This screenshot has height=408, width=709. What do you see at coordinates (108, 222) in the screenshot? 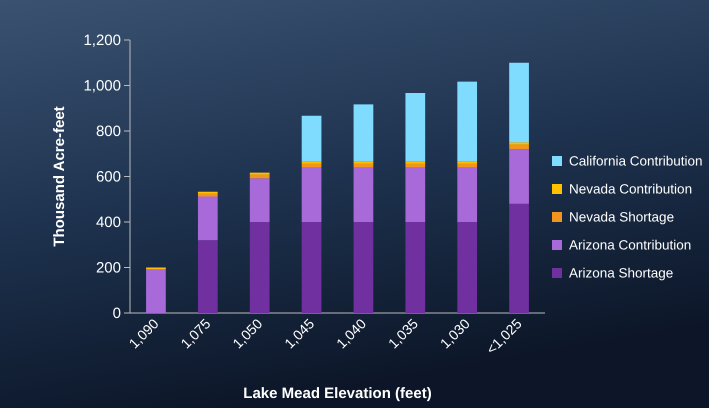
I see `y-tick-label: 400` at bounding box center [108, 222].